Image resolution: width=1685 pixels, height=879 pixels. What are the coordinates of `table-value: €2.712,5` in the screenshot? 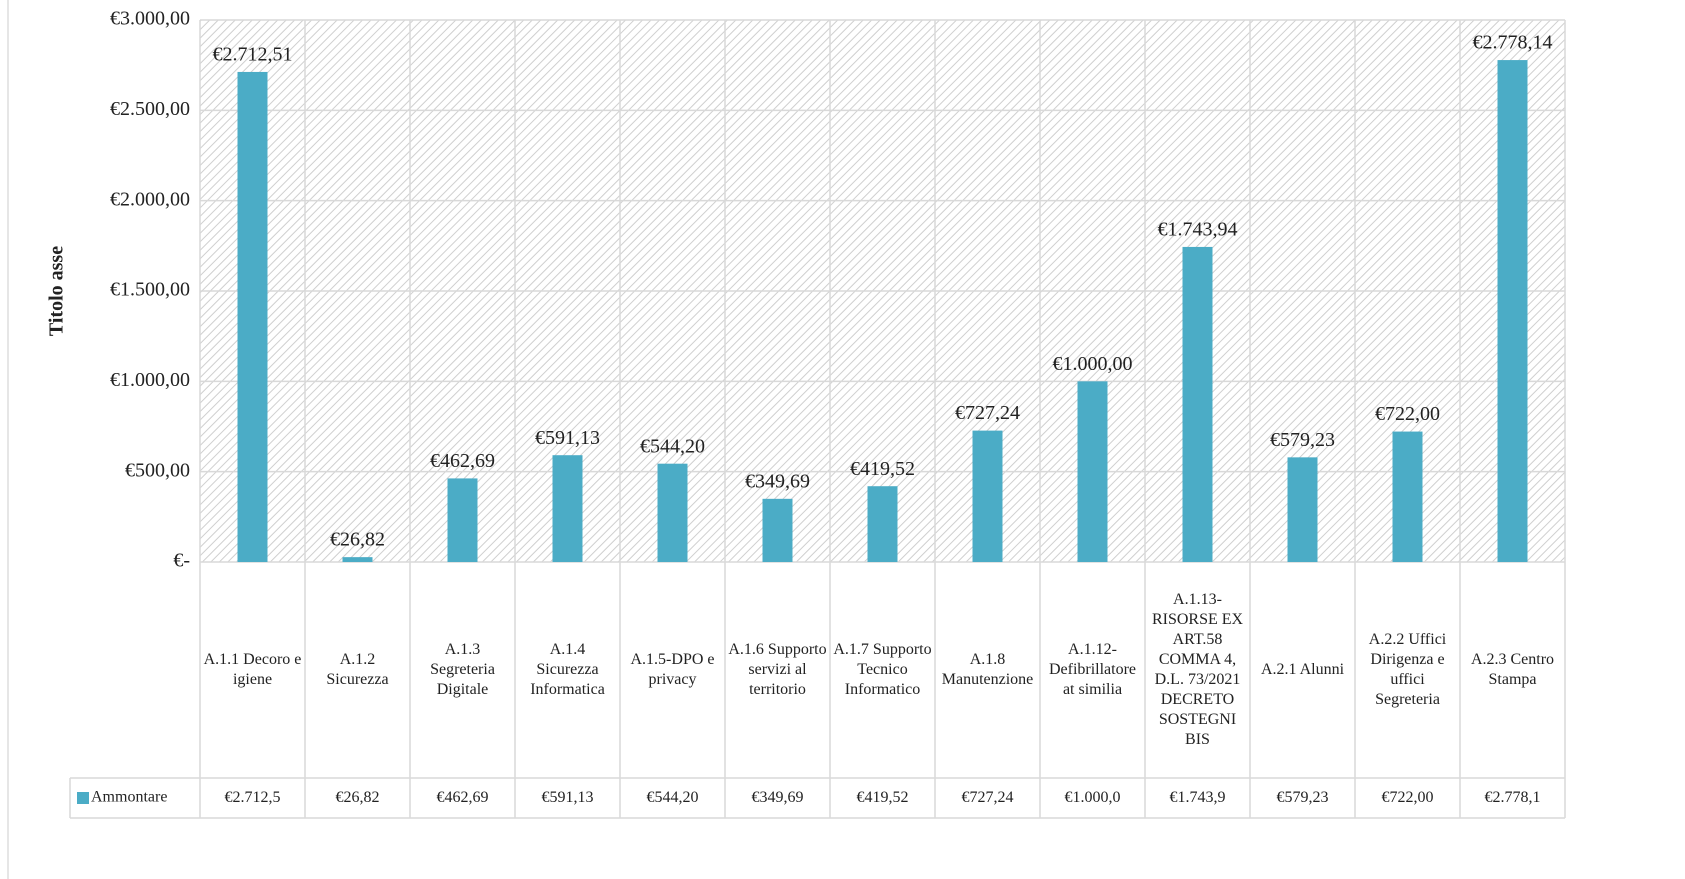 It's located at (252, 797).